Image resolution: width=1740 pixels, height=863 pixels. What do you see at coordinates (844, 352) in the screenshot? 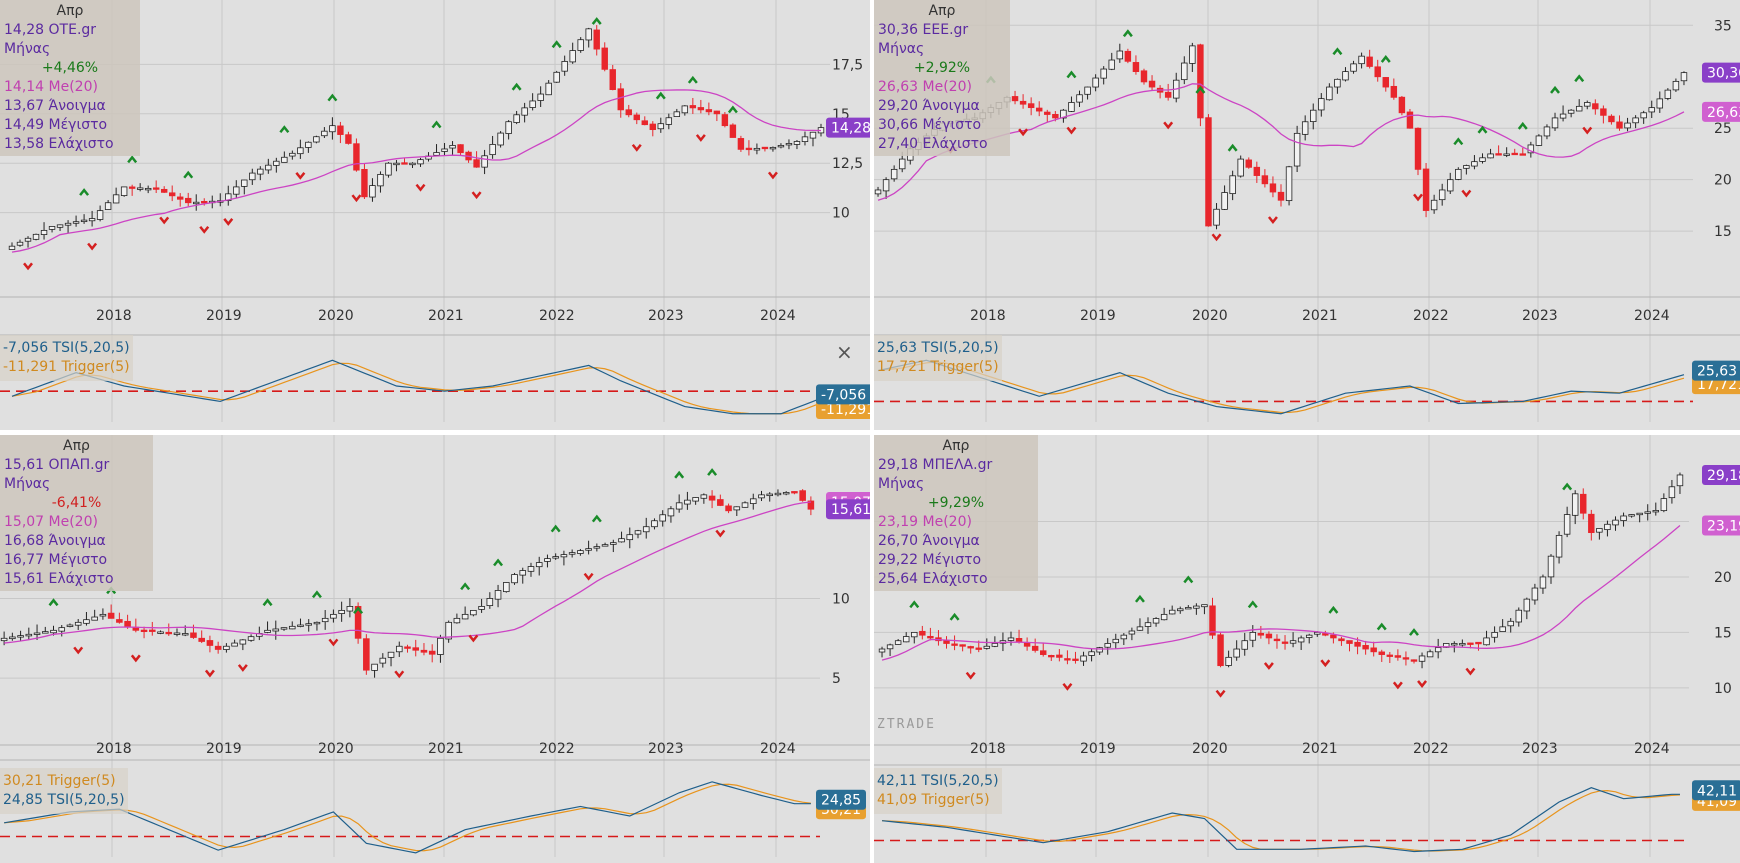
I see `close-icon: ×` at bounding box center [844, 352].